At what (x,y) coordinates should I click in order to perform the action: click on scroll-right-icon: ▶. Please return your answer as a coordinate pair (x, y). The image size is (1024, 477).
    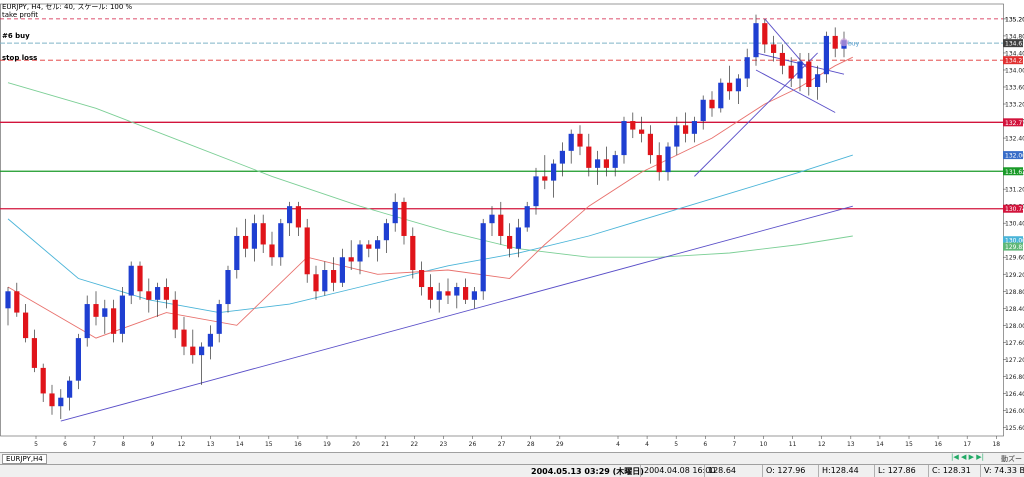
    Looking at the image, I should click on (971, 457).